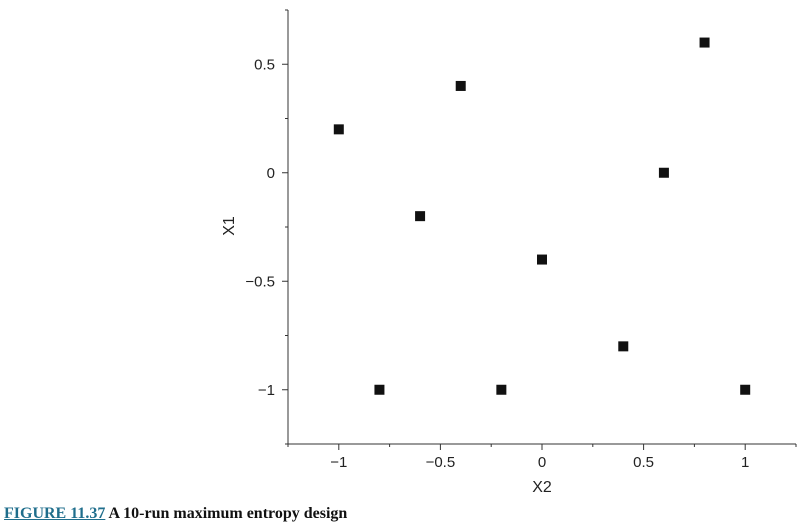  I want to click on x-tick-label: −1, so click(338, 462).